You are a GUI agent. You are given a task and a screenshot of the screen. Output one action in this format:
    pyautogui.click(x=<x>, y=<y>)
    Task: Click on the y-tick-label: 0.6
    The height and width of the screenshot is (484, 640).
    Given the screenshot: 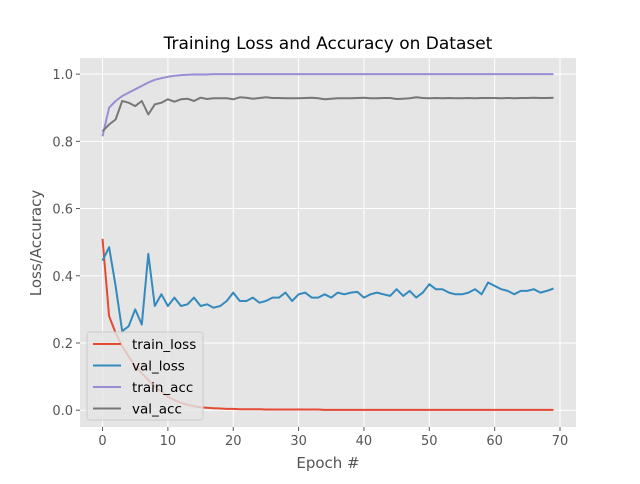 What is the action you would take?
    pyautogui.click(x=62, y=210)
    